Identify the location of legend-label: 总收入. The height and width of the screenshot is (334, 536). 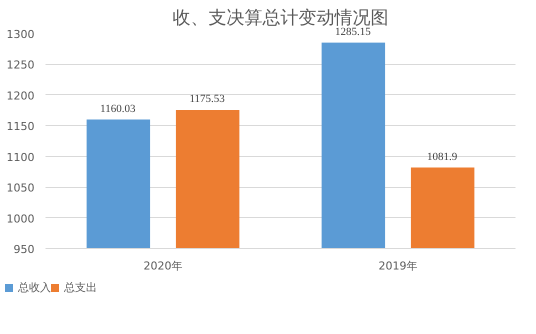
(34, 288).